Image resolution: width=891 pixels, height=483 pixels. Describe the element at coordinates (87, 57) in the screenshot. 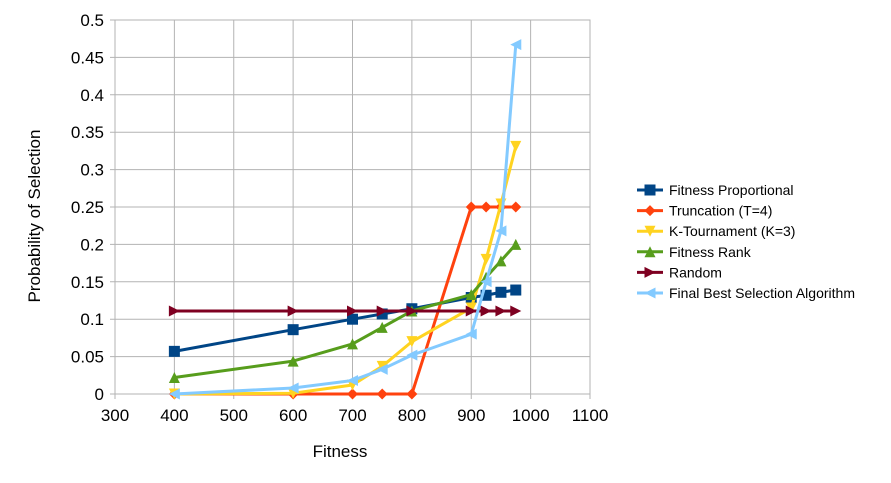

I see `y-tick-label: 0.45` at that location.